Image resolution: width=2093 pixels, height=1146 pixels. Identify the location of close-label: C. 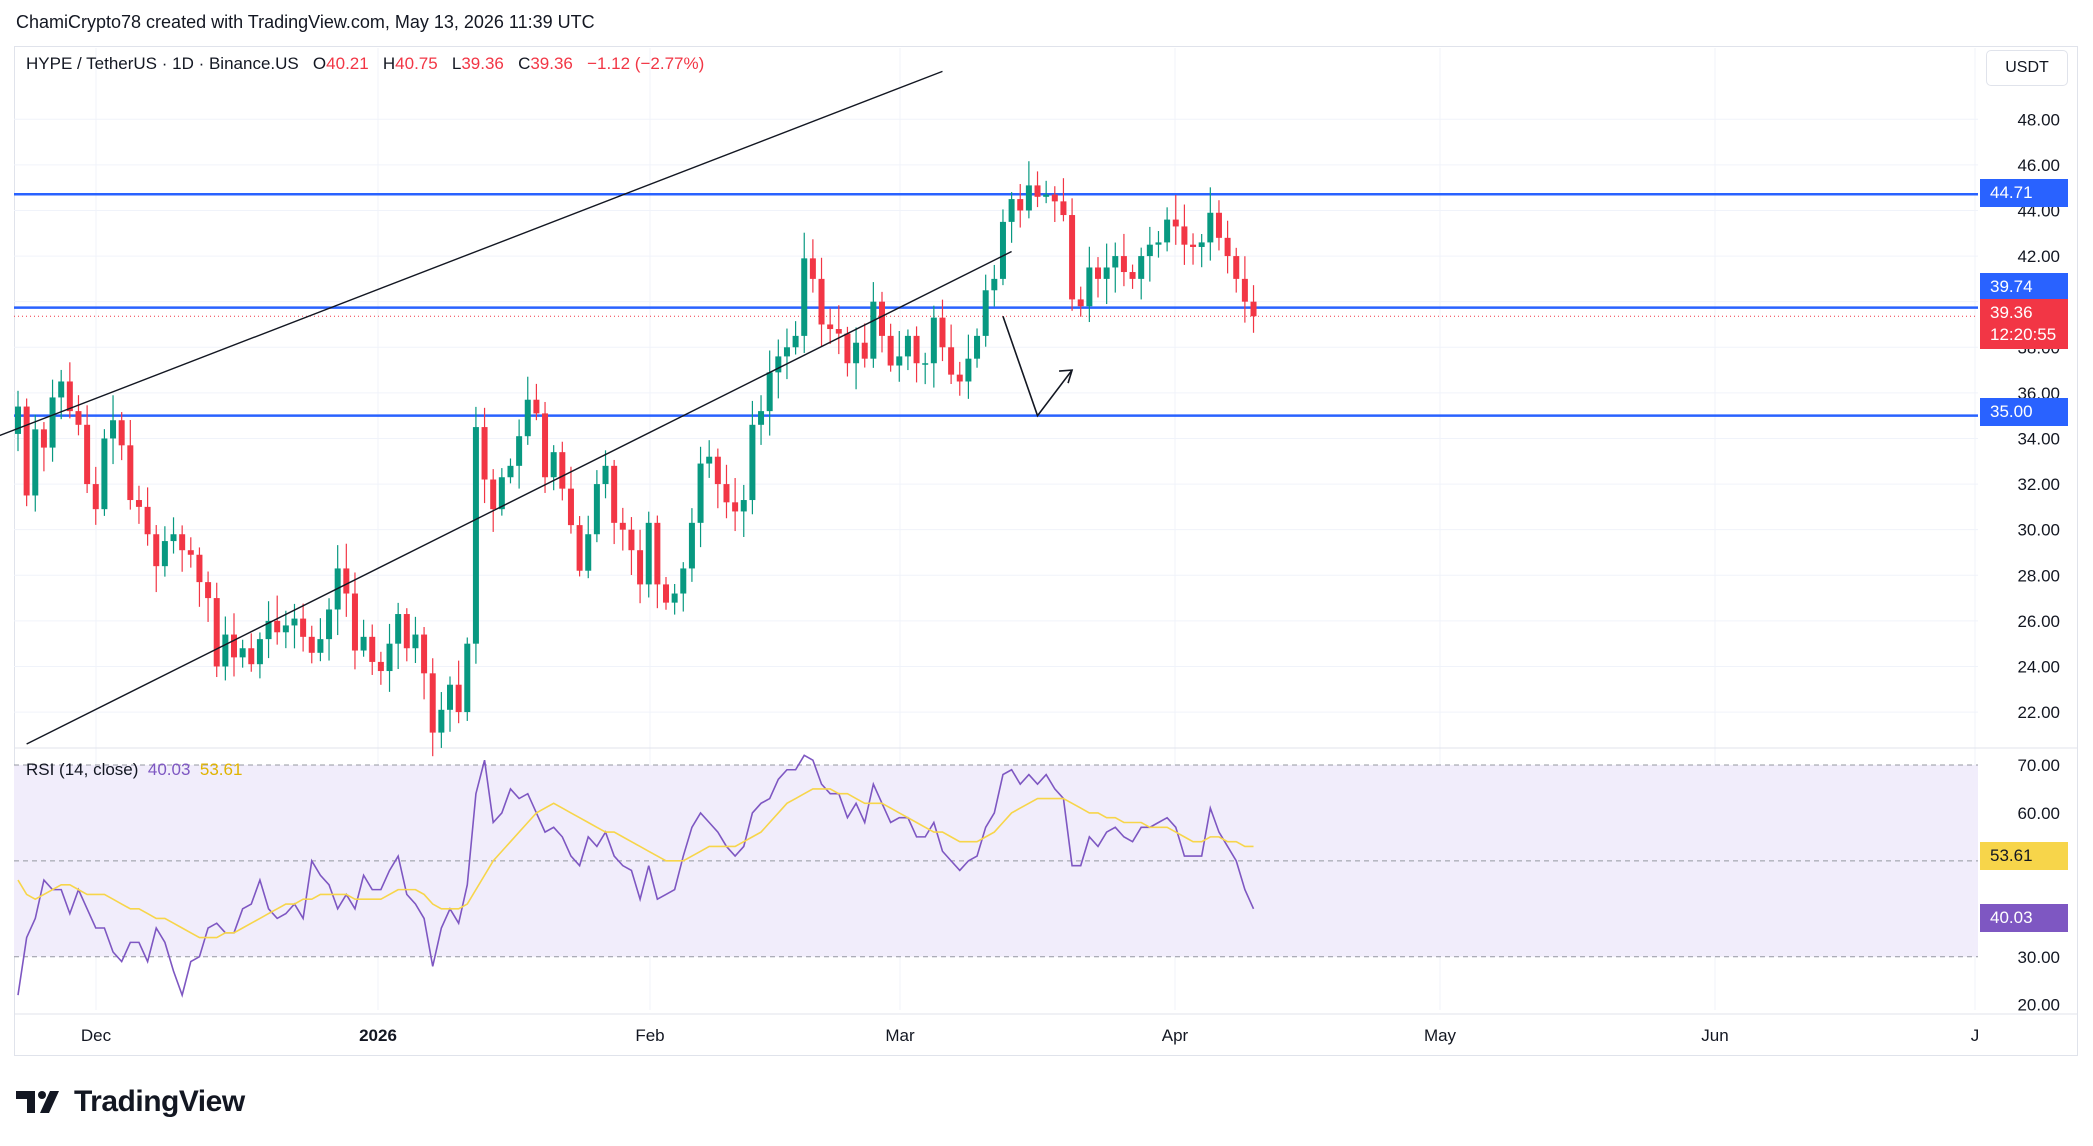
(524, 63).